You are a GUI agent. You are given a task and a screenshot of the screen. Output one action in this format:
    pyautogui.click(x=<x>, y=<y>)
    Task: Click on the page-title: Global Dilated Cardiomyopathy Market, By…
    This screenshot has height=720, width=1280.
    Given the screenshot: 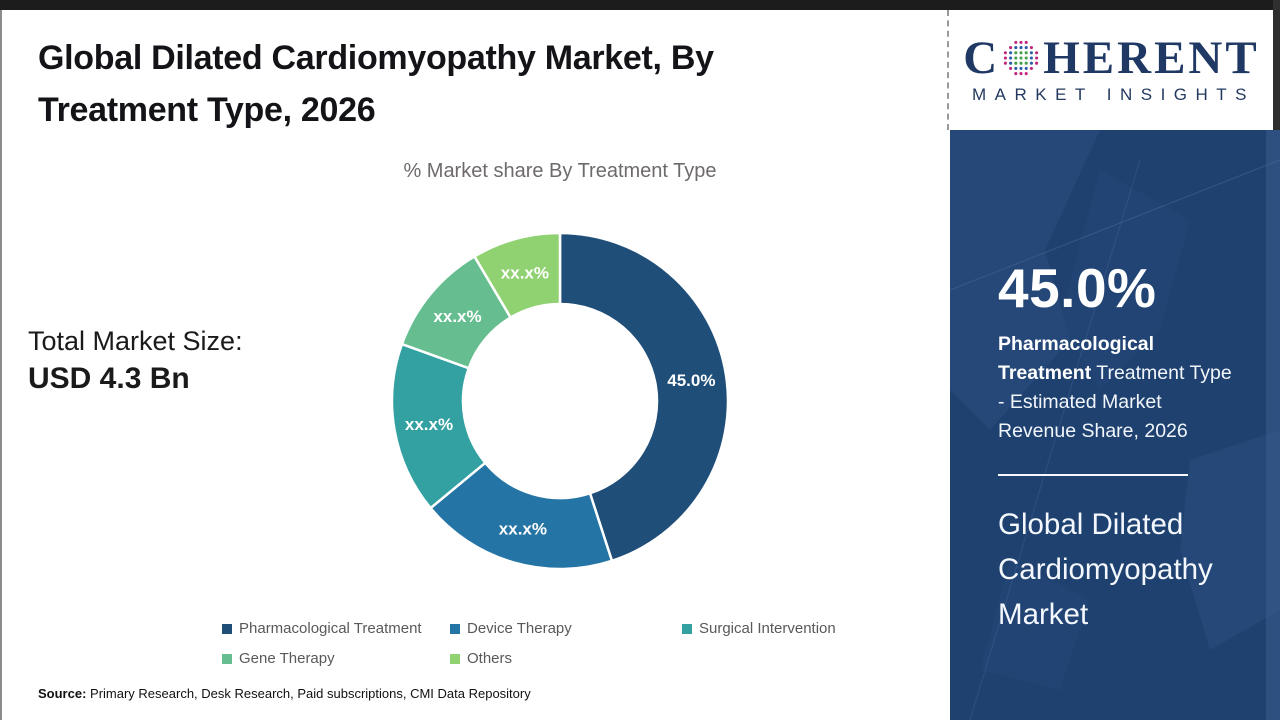 What is the action you would take?
    pyautogui.click(x=376, y=84)
    